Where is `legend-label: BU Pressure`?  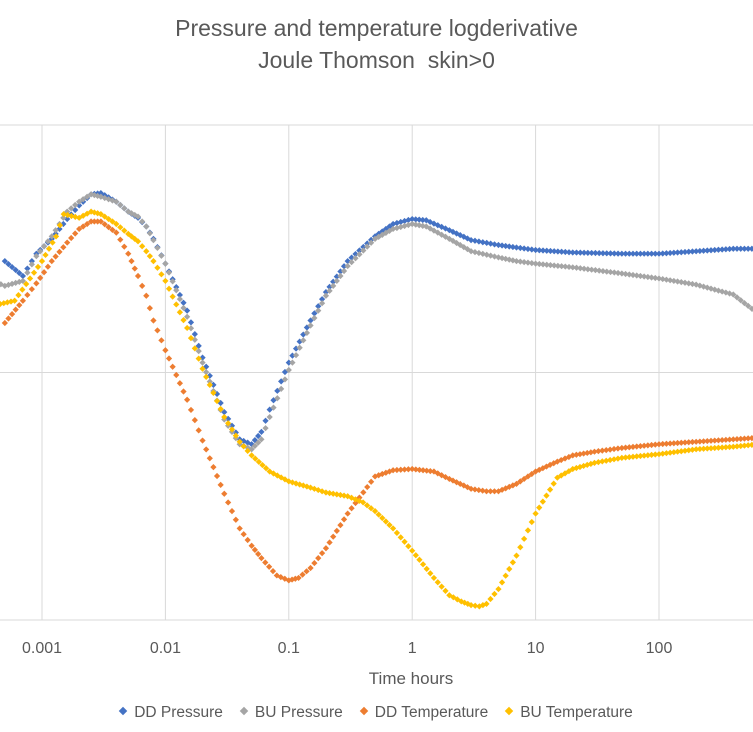
legend-label: BU Pressure is located at coordinates (298, 712).